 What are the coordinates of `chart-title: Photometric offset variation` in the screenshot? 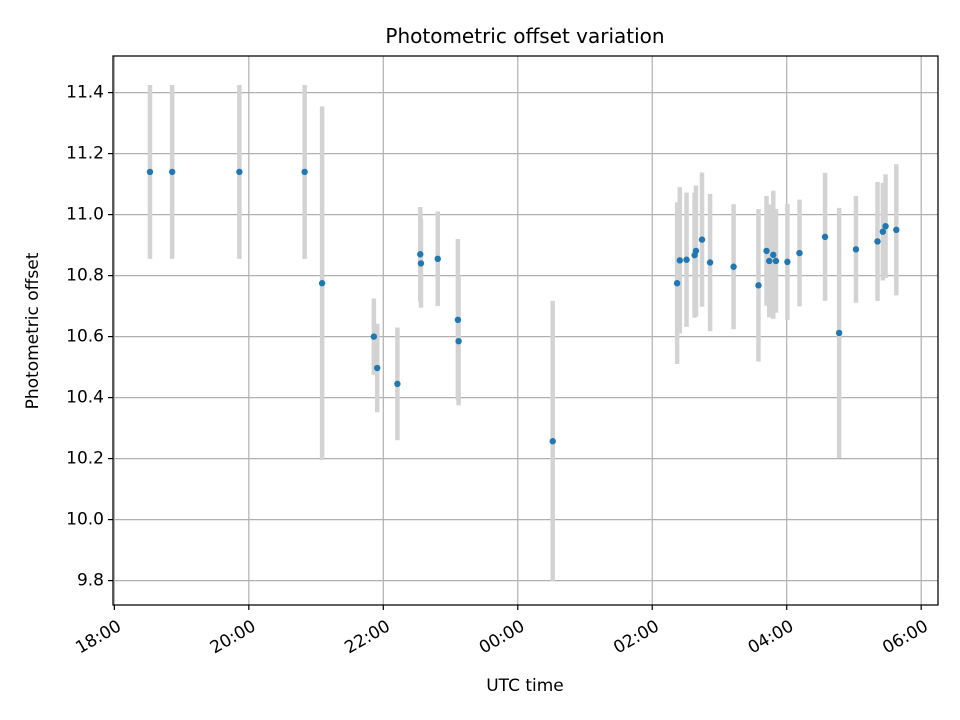 It's located at (524, 36).